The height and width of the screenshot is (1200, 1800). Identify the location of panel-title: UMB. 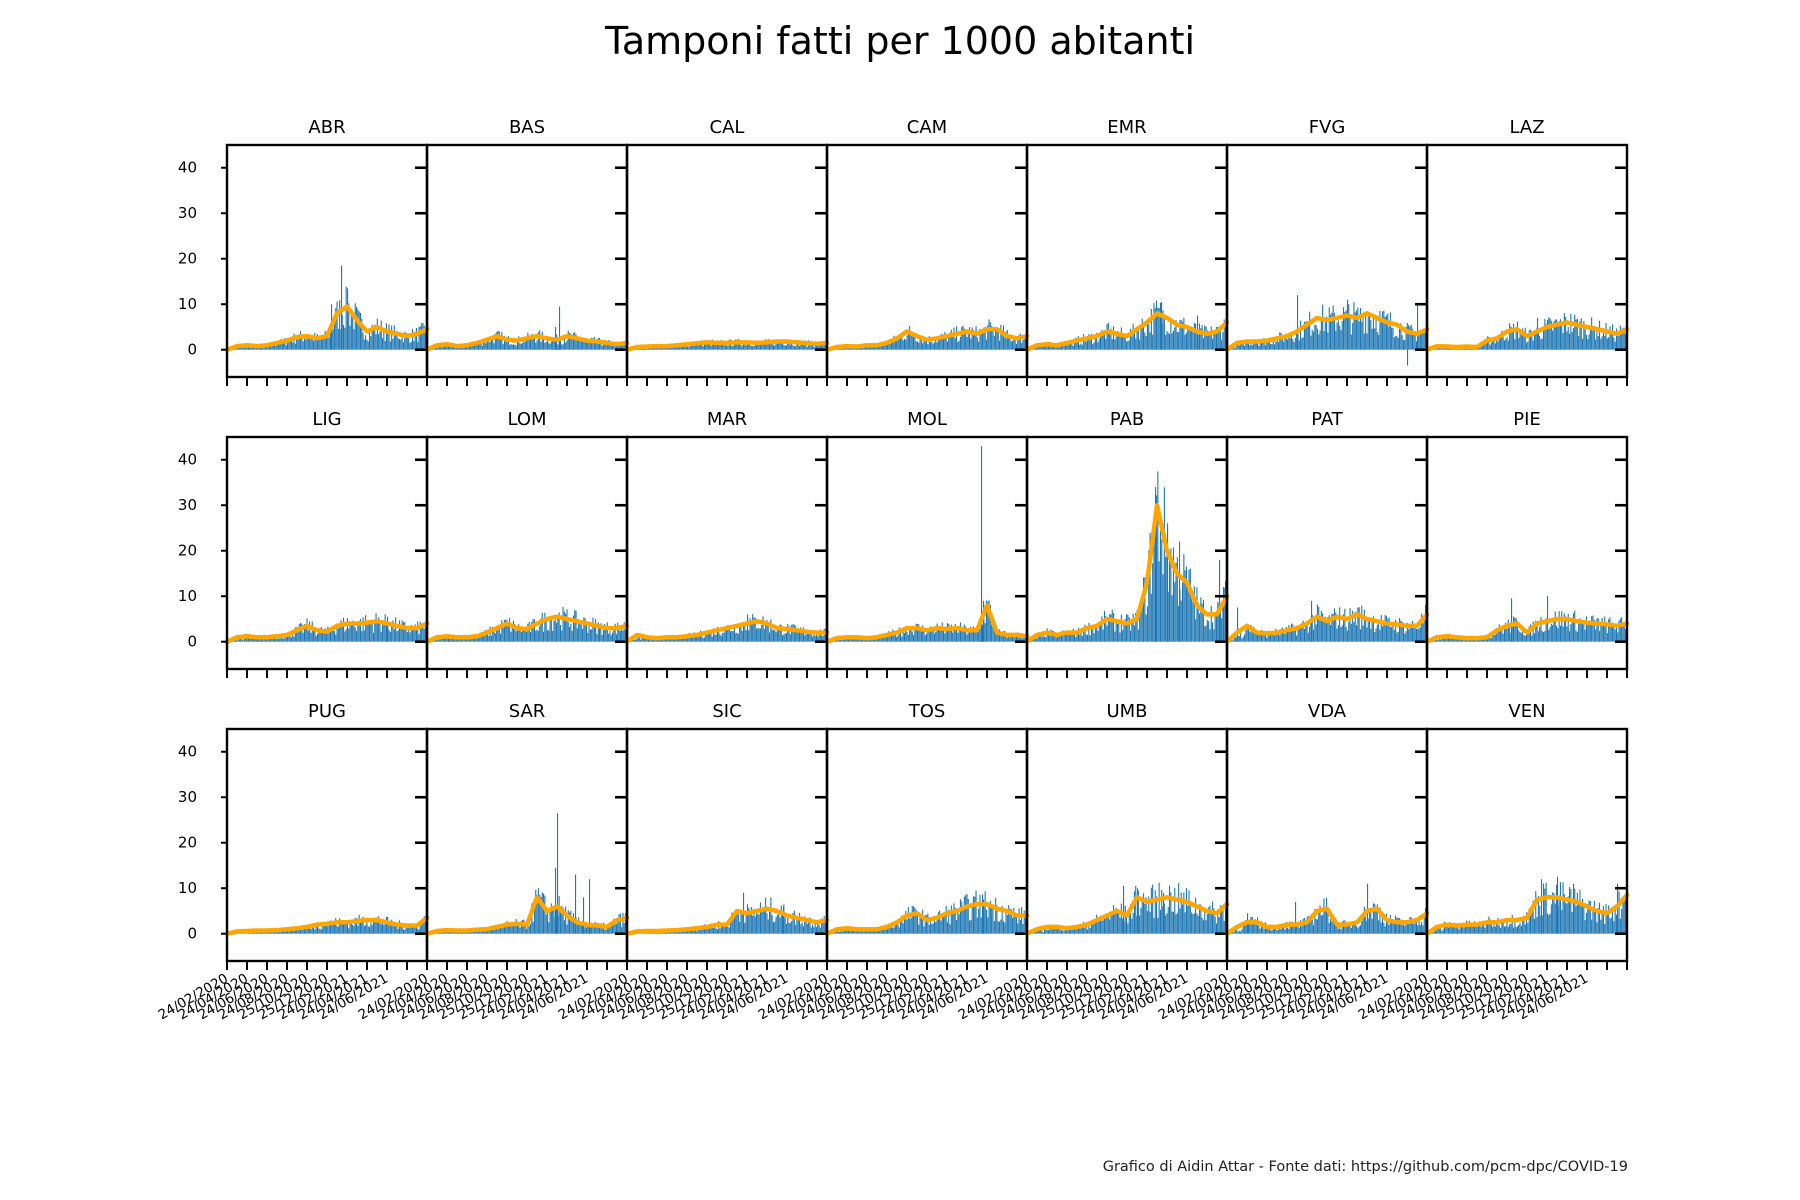
(1126, 711).